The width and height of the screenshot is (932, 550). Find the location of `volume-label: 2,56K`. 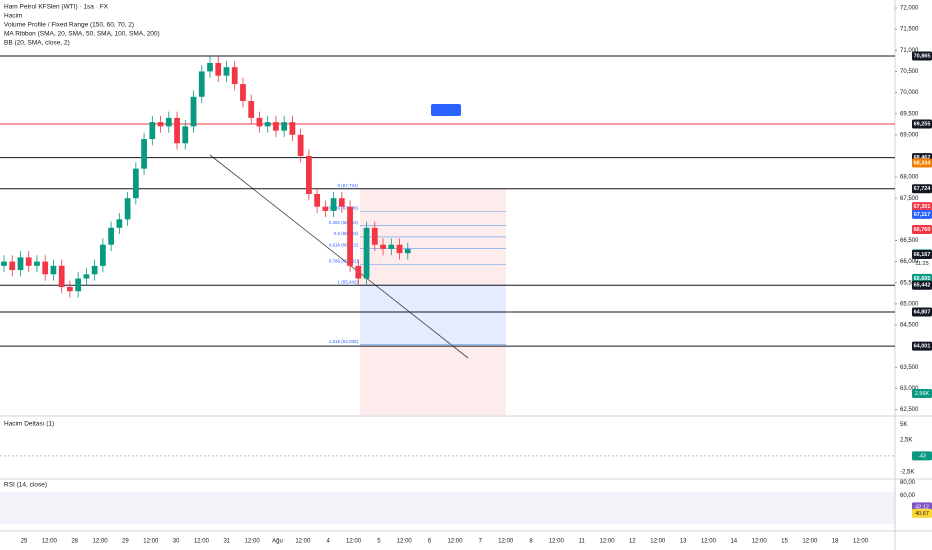

volume-label: 2,56K is located at coordinates (922, 394).